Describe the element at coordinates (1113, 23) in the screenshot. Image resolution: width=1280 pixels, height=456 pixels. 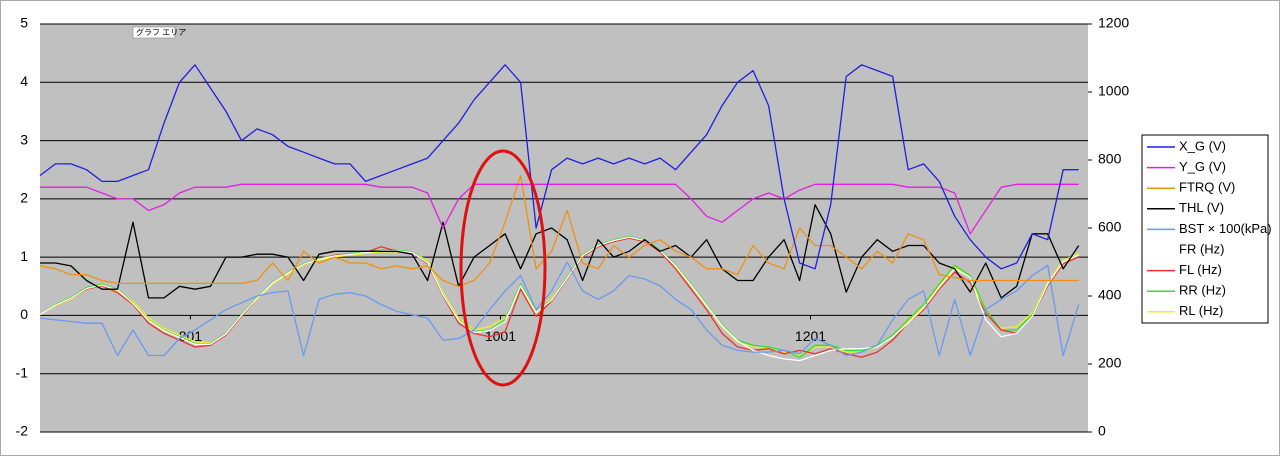
I see `y2-tick-label: 1200` at that location.